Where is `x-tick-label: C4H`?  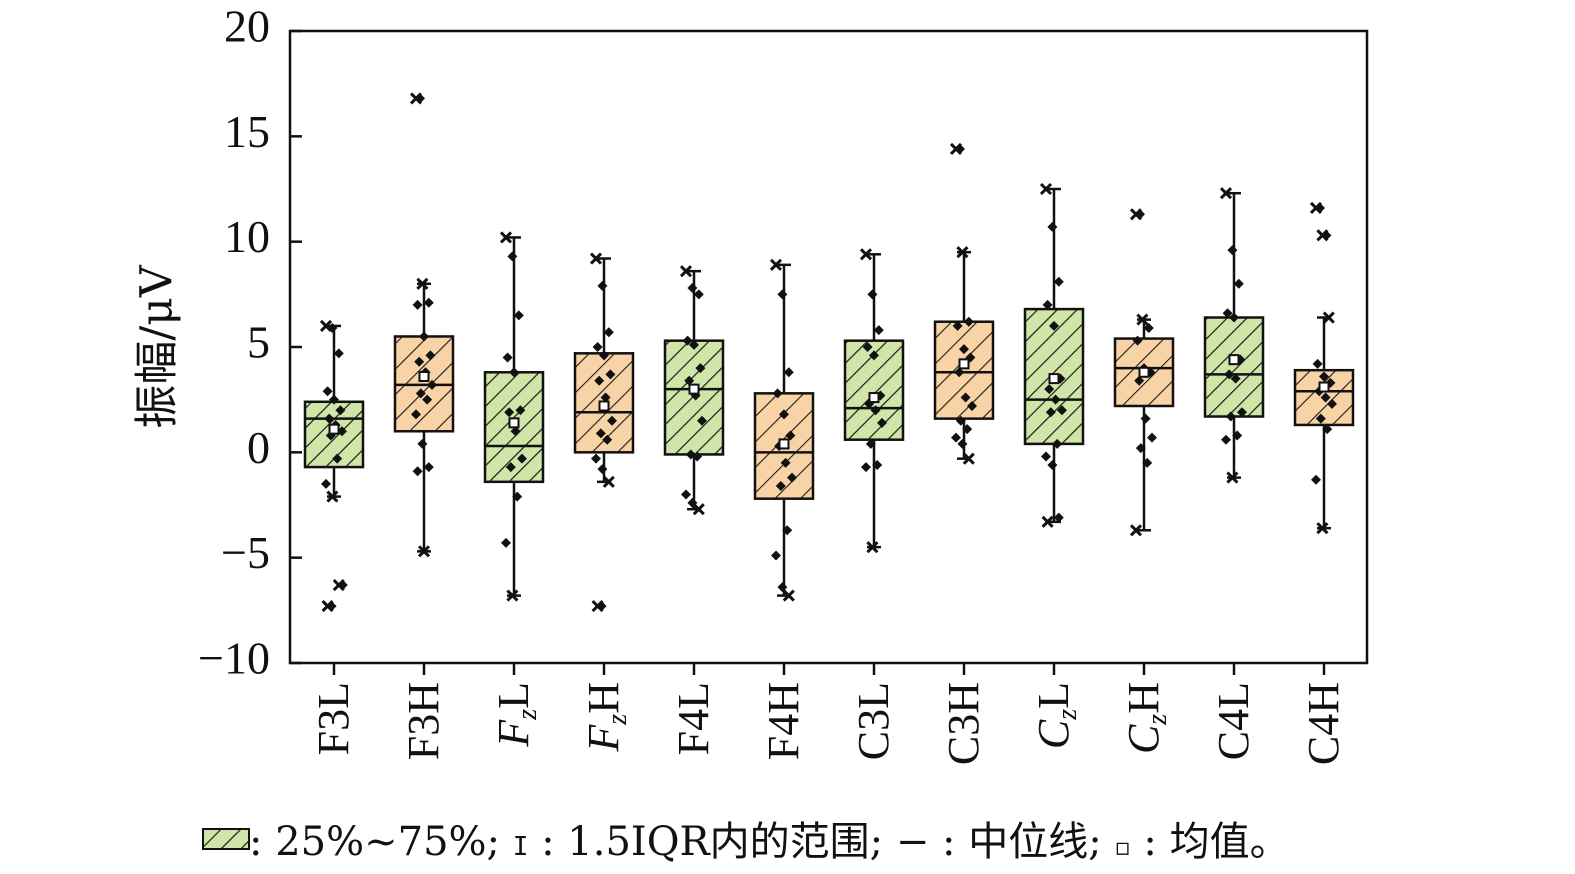
x-tick-label: C4H is located at coordinates (1323, 723).